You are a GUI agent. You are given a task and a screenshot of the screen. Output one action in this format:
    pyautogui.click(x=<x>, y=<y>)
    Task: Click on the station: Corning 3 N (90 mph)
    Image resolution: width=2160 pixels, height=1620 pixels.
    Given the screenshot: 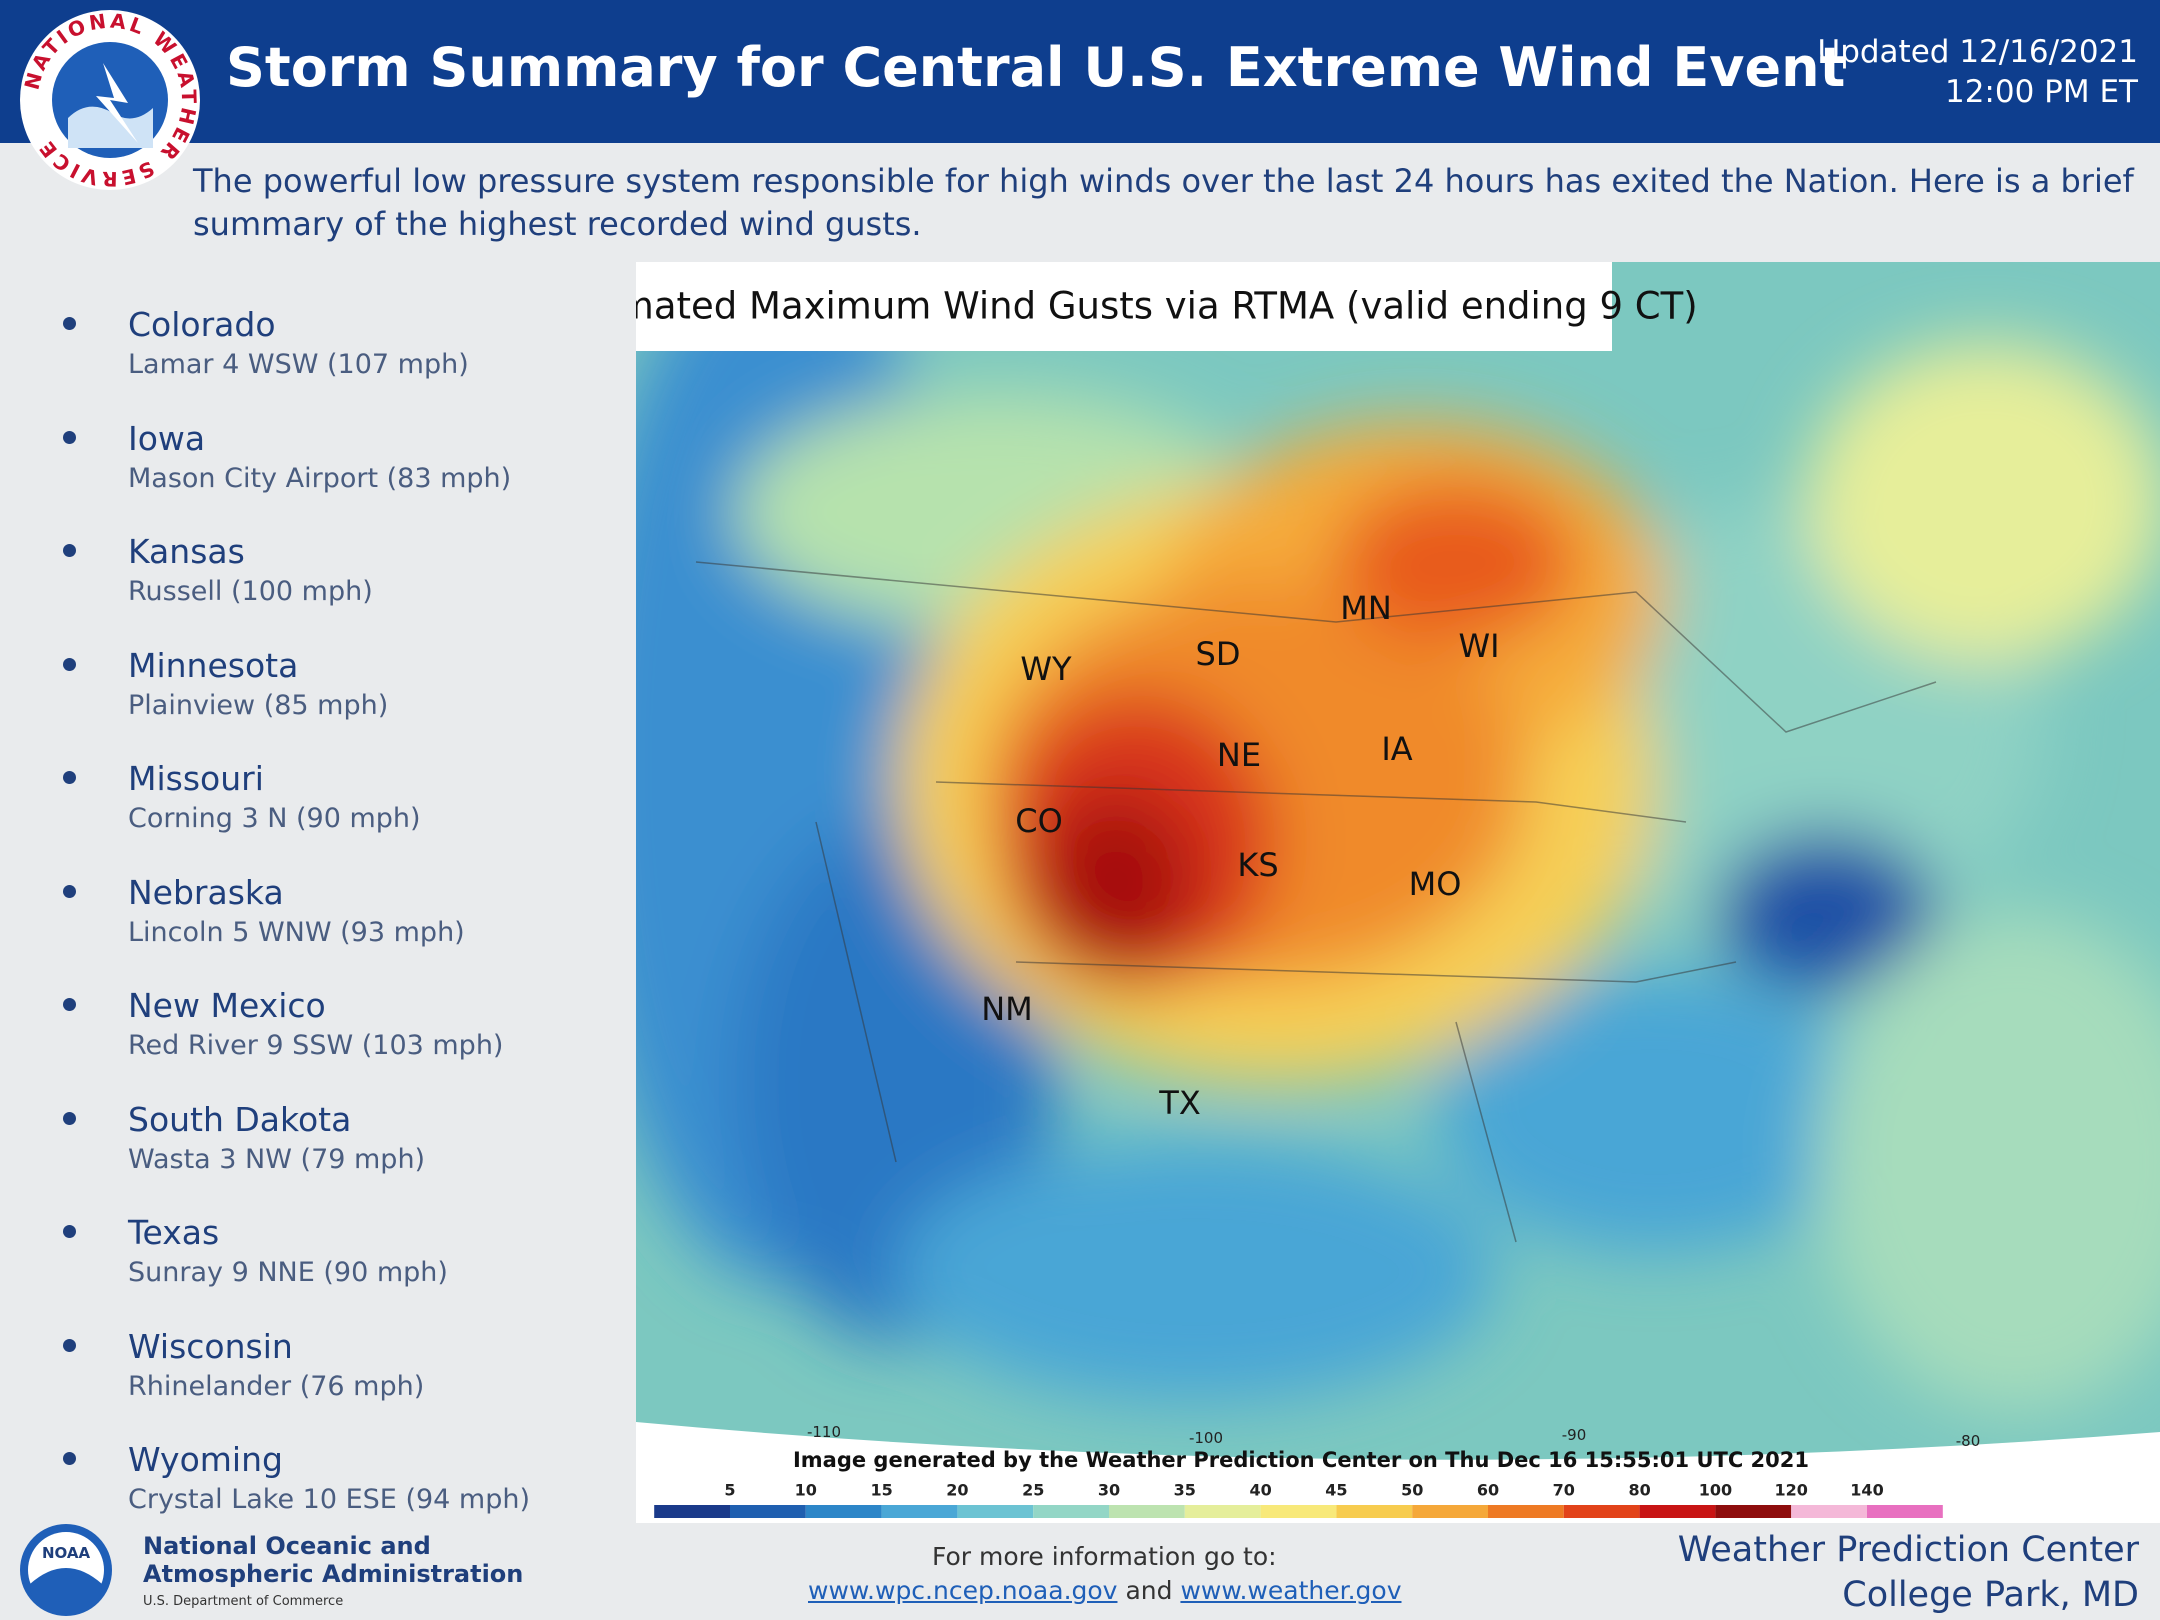 What is the action you would take?
    pyautogui.click(x=274, y=818)
    